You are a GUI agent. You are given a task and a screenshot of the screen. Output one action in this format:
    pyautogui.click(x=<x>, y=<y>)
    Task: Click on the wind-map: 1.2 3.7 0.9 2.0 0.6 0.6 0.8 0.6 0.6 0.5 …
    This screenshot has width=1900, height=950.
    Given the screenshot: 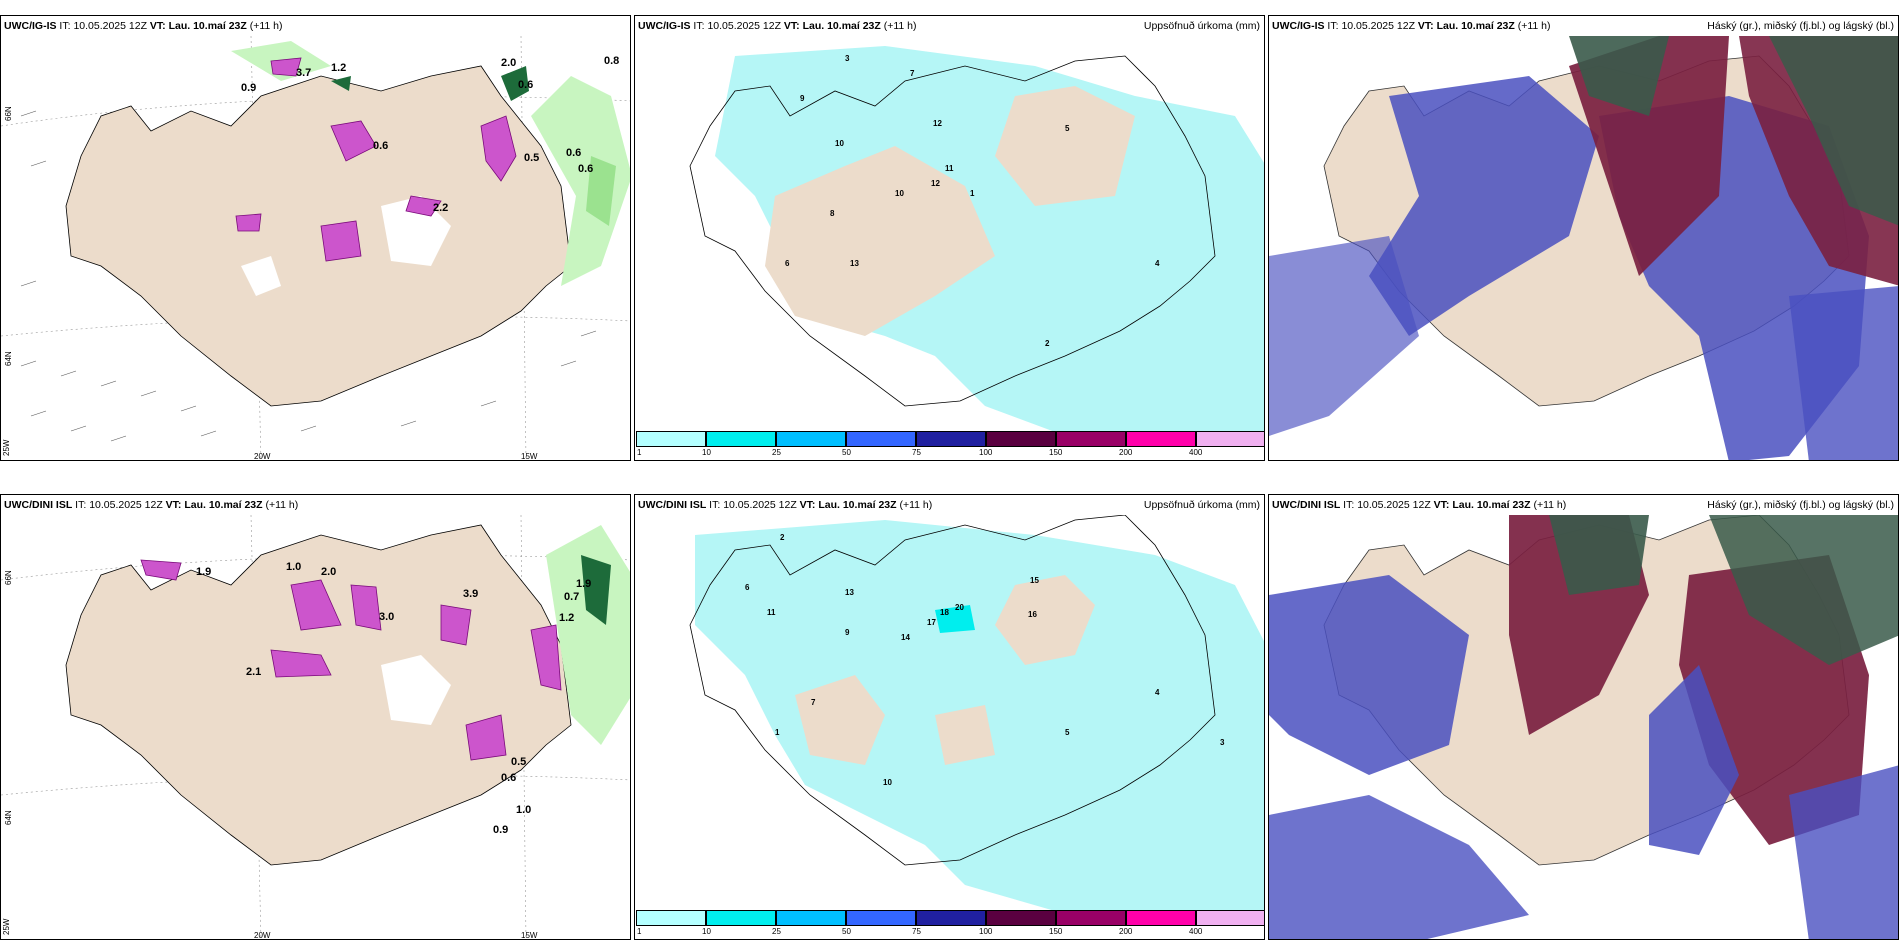 What is the action you would take?
    pyautogui.click(x=315, y=248)
    